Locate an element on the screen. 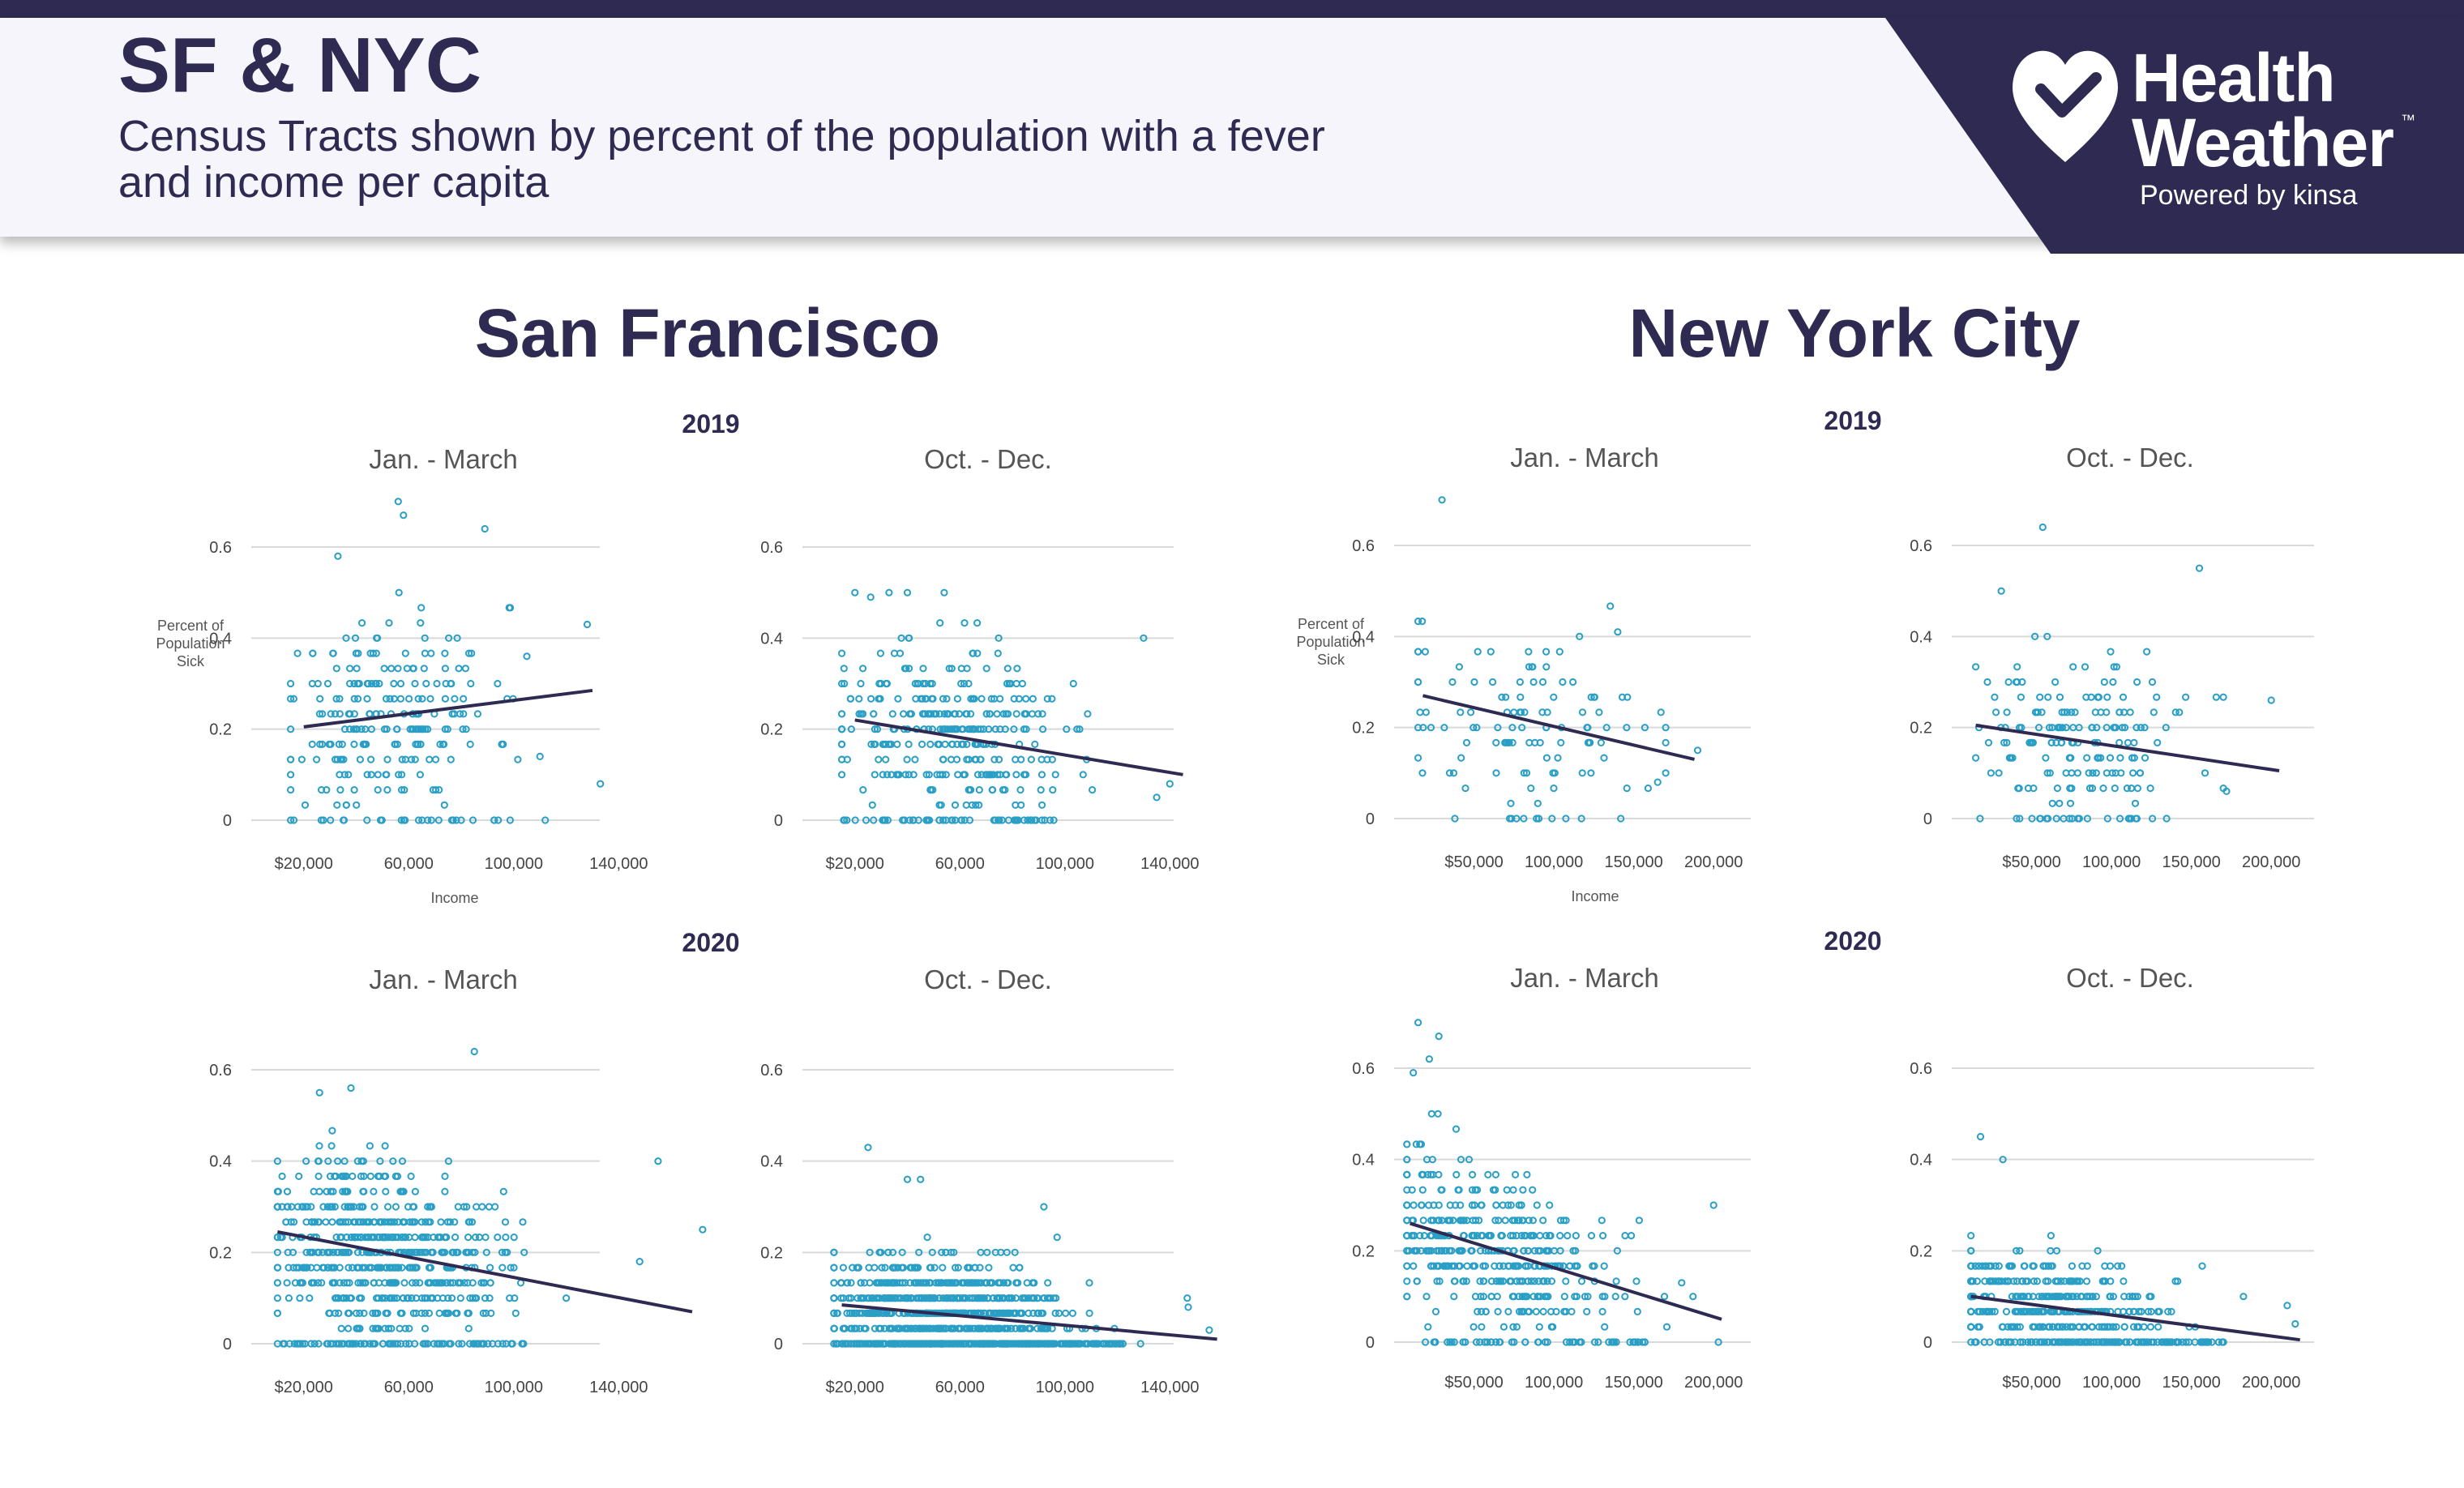 The width and height of the screenshot is (2464, 1488). panel-period-title: Oct. - Dec. is located at coordinates (988, 979).